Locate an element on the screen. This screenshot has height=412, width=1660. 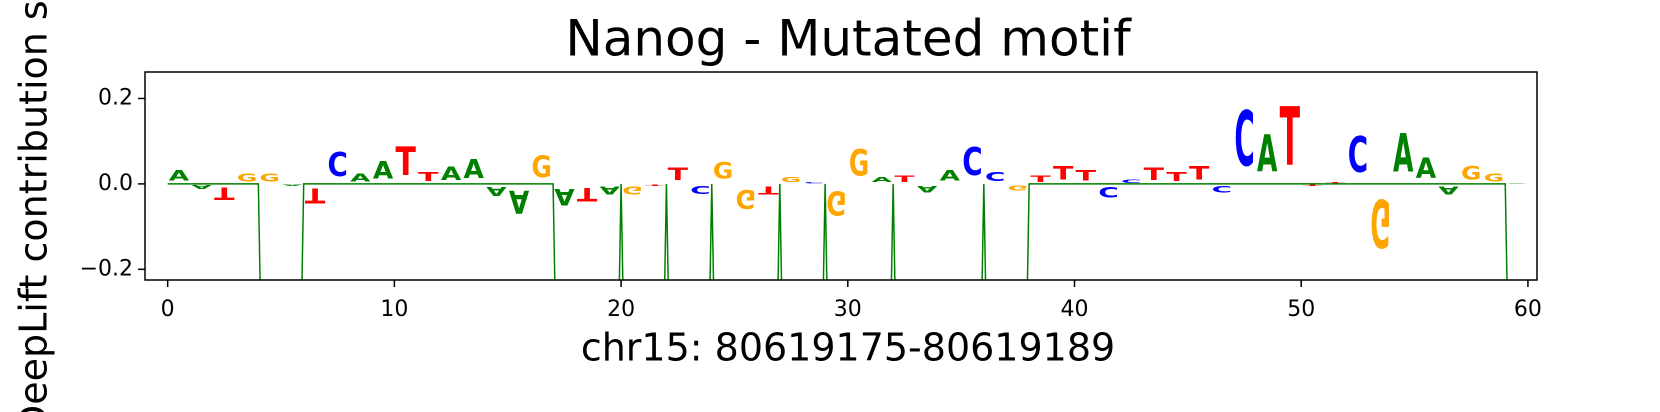
x-tick-label: 30 is located at coordinates (848, 309).